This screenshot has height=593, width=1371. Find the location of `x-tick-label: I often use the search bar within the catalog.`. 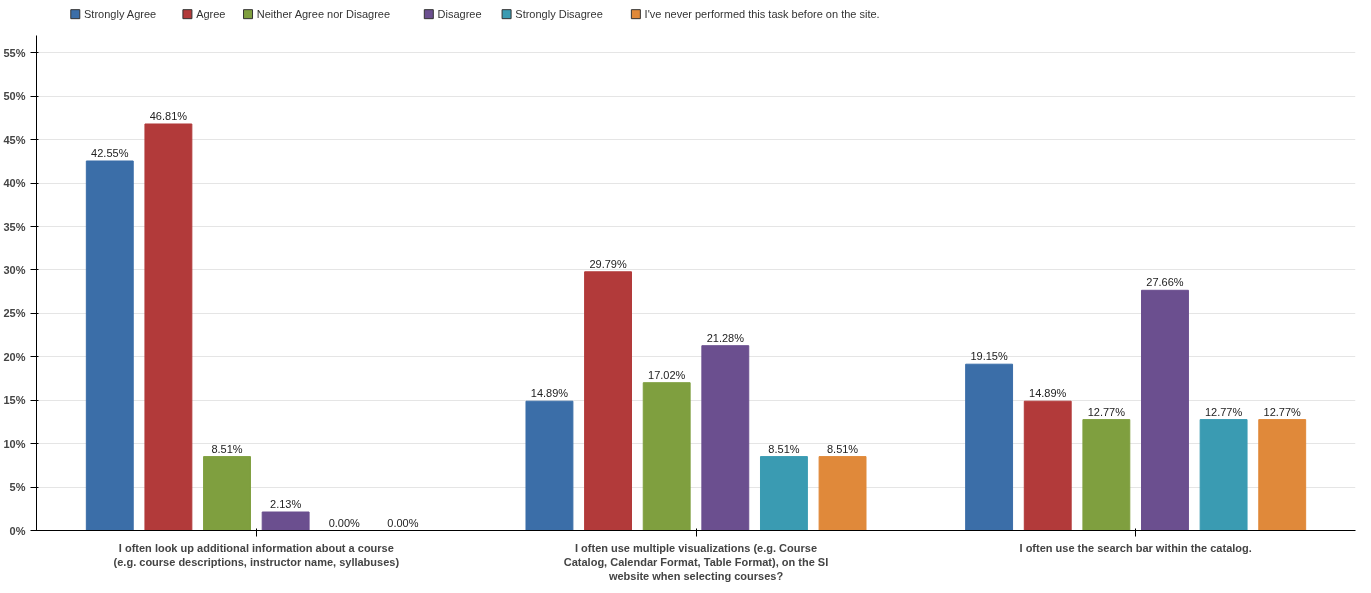

x-tick-label: I often use the search bar within the catalog. is located at coordinates (1135, 547).